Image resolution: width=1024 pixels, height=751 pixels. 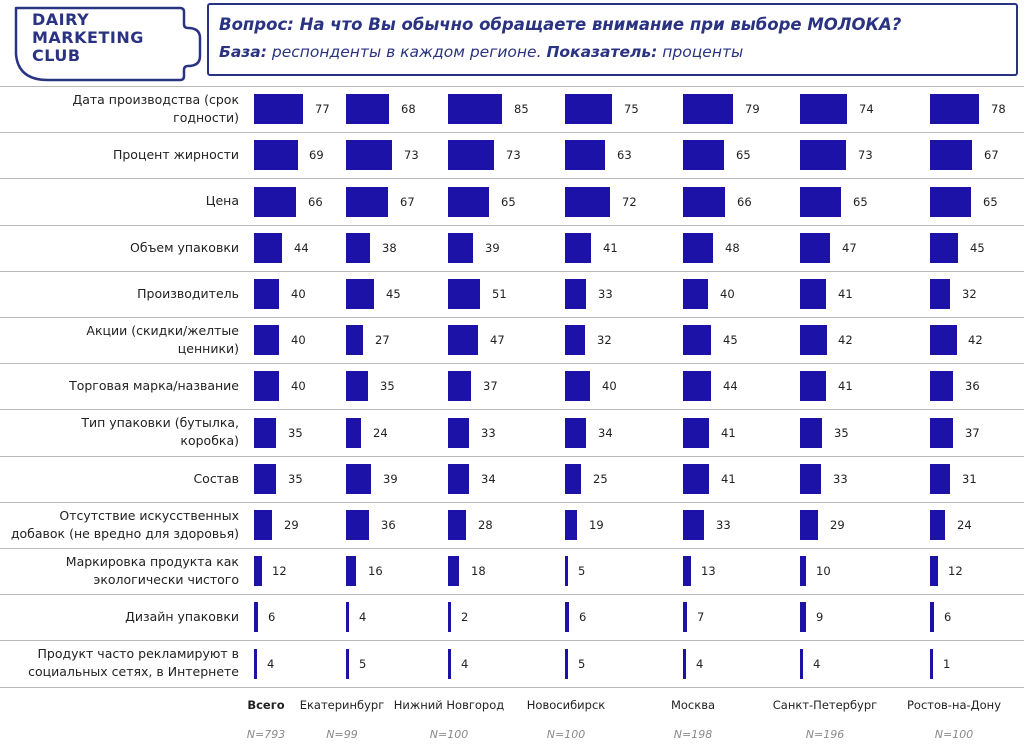 What do you see at coordinates (866, 109) in the screenshot?
I see `data-label: 74` at bounding box center [866, 109].